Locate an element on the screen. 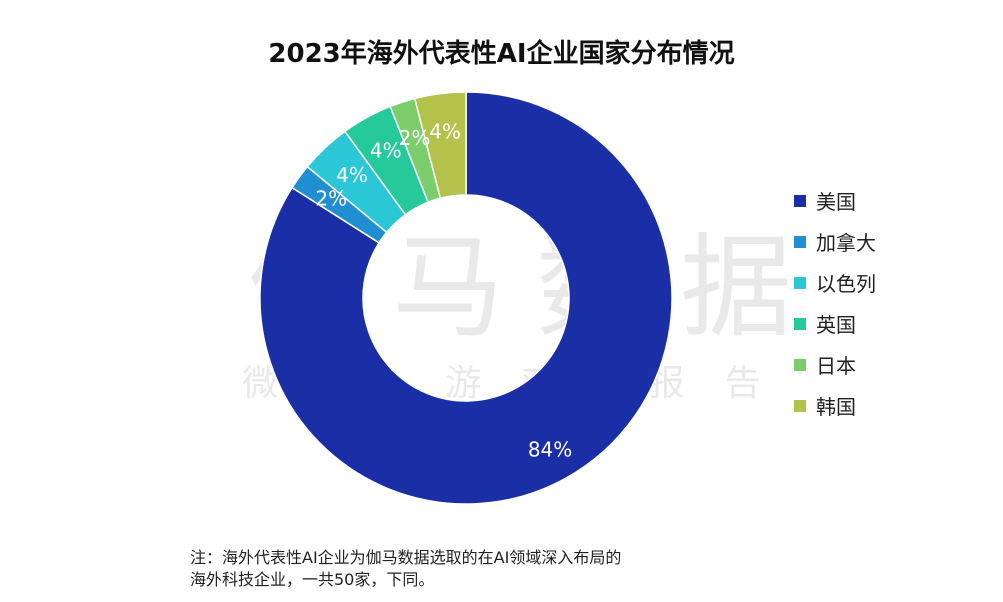 This screenshot has width=1003, height=602. slice-value-label-5: 4% is located at coordinates (445, 131).